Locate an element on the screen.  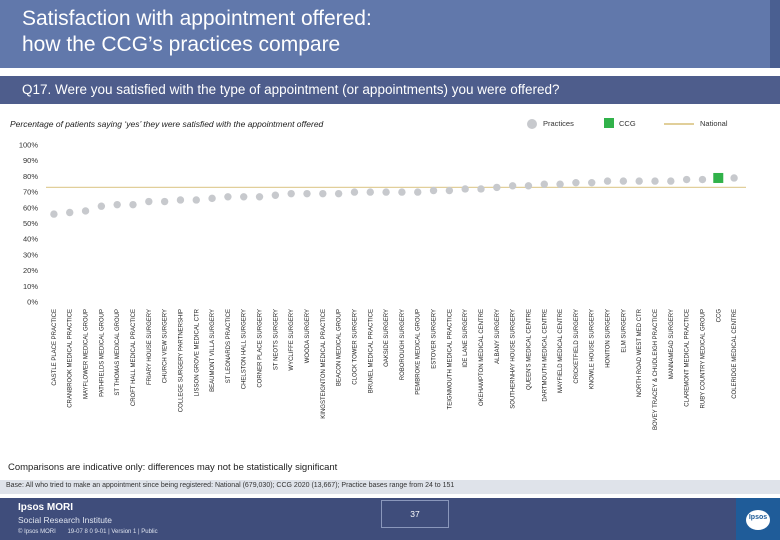
y-tick-label: 90% is located at coordinates (30, 160).